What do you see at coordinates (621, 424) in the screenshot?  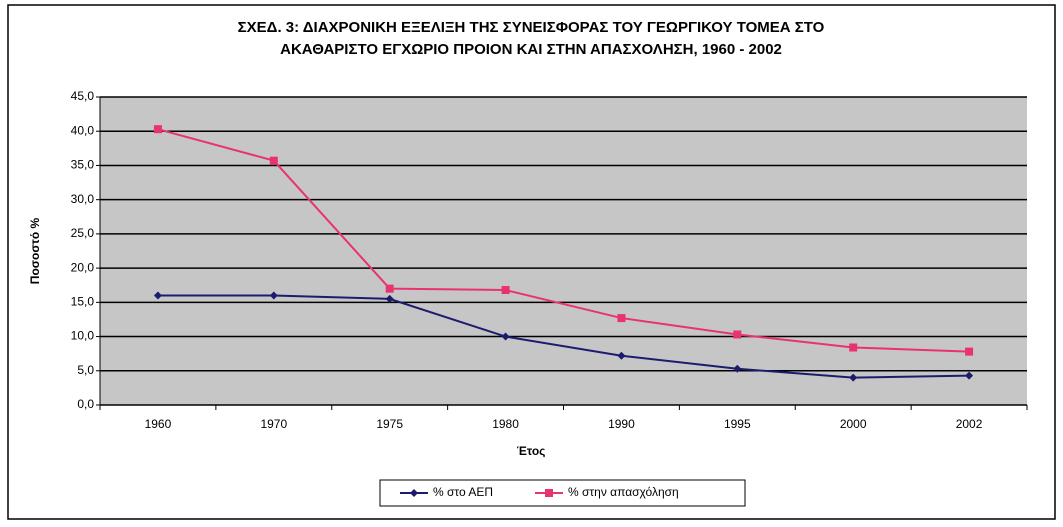 I see `x-tick-label: 1990` at bounding box center [621, 424].